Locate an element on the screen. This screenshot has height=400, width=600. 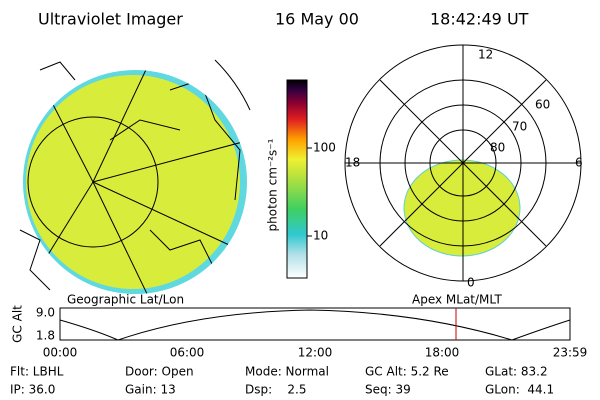
altitude-tick: 1.8 is located at coordinates (45, 336).